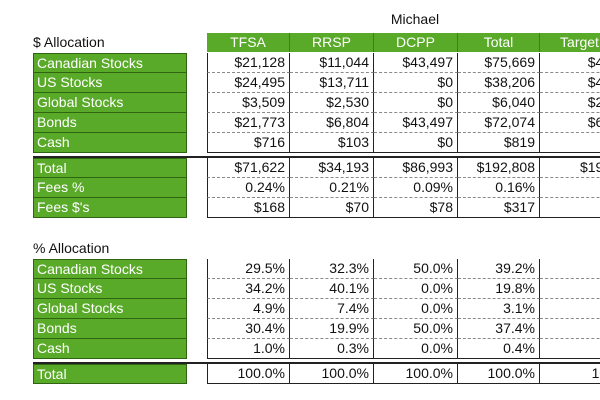 This screenshot has height=400, width=600. What do you see at coordinates (570, 329) in the screenshot?
I see `table-cell: 35` at bounding box center [570, 329].